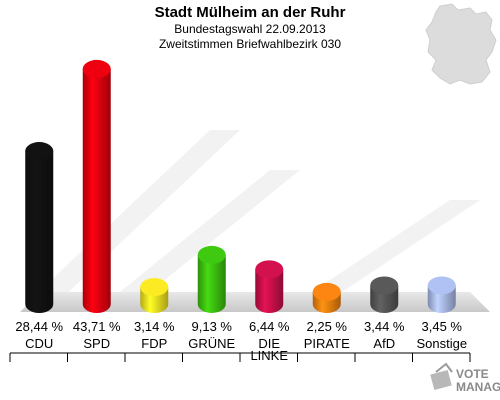  What do you see at coordinates (250, 12) in the screenshot?
I see `chart-title: Stadt Mülheim an der Ruhr` at bounding box center [250, 12].